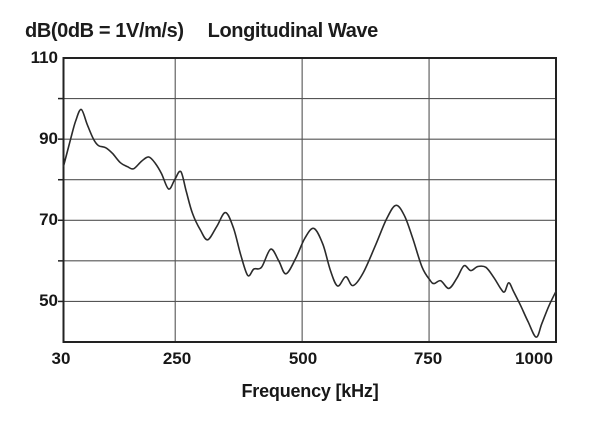 The image size is (600, 421). Describe the element at coordinates (177, 358) in the screenshot. I see `x-tick-label-250: 250` at that location.